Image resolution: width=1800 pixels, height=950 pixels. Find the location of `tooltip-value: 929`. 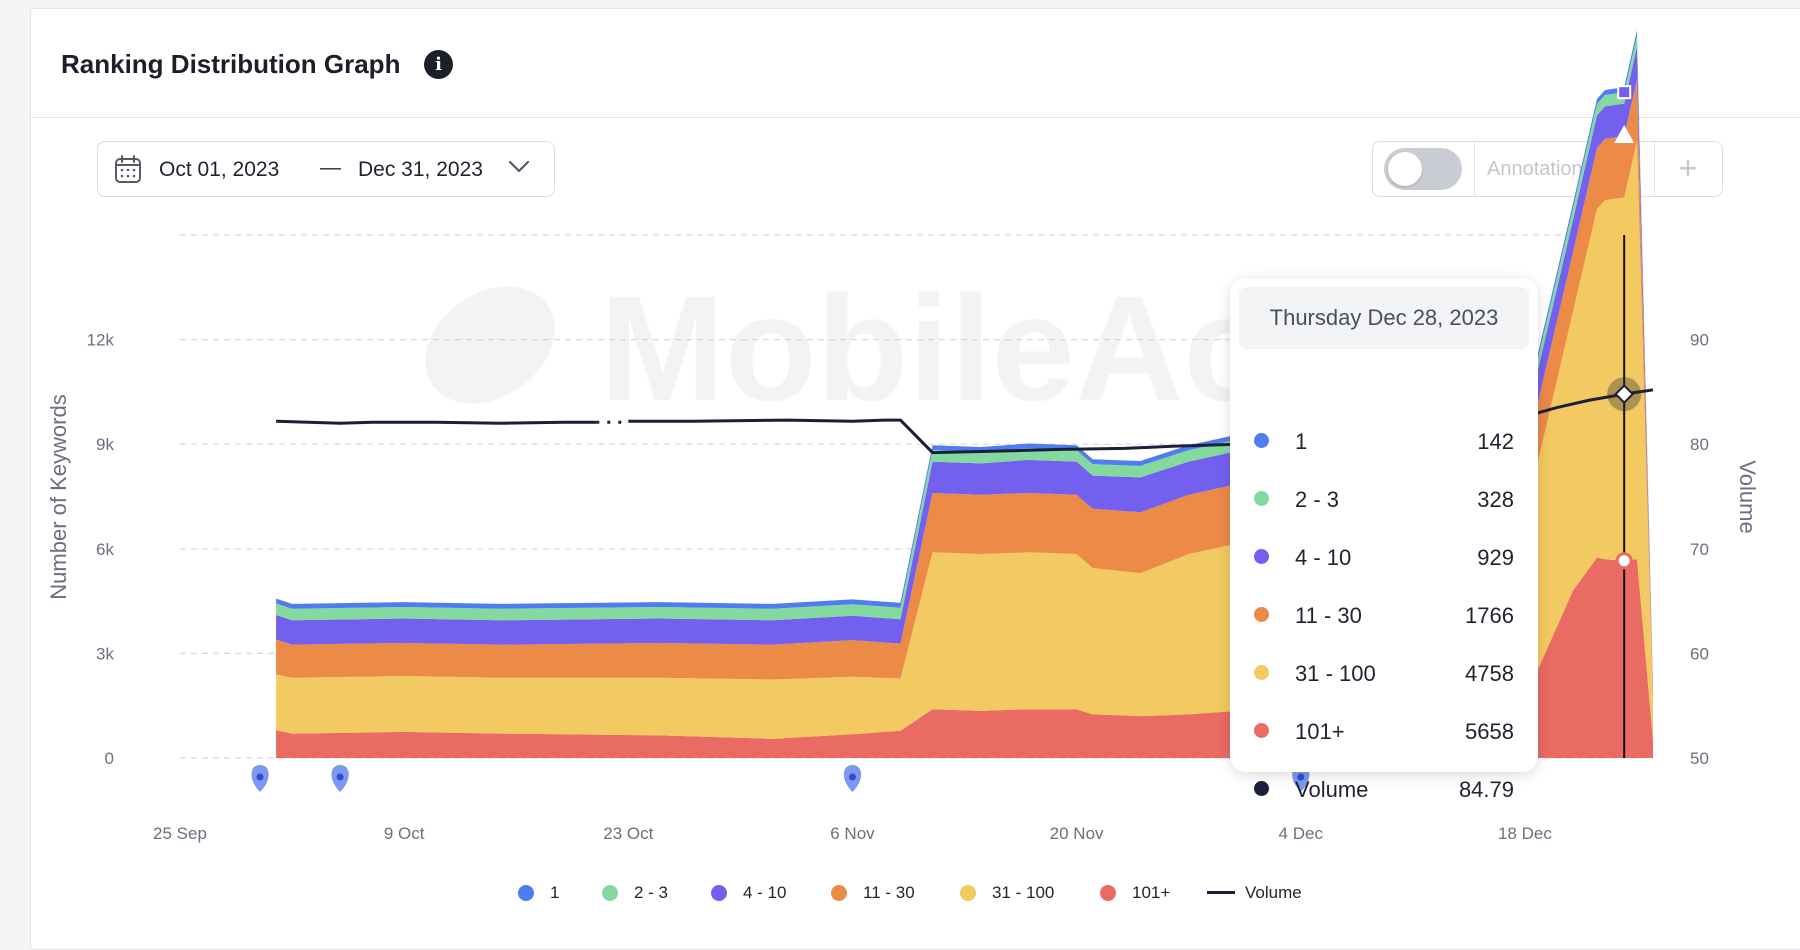

tooltip-value: 929 is located at coordinates (1495, 557).